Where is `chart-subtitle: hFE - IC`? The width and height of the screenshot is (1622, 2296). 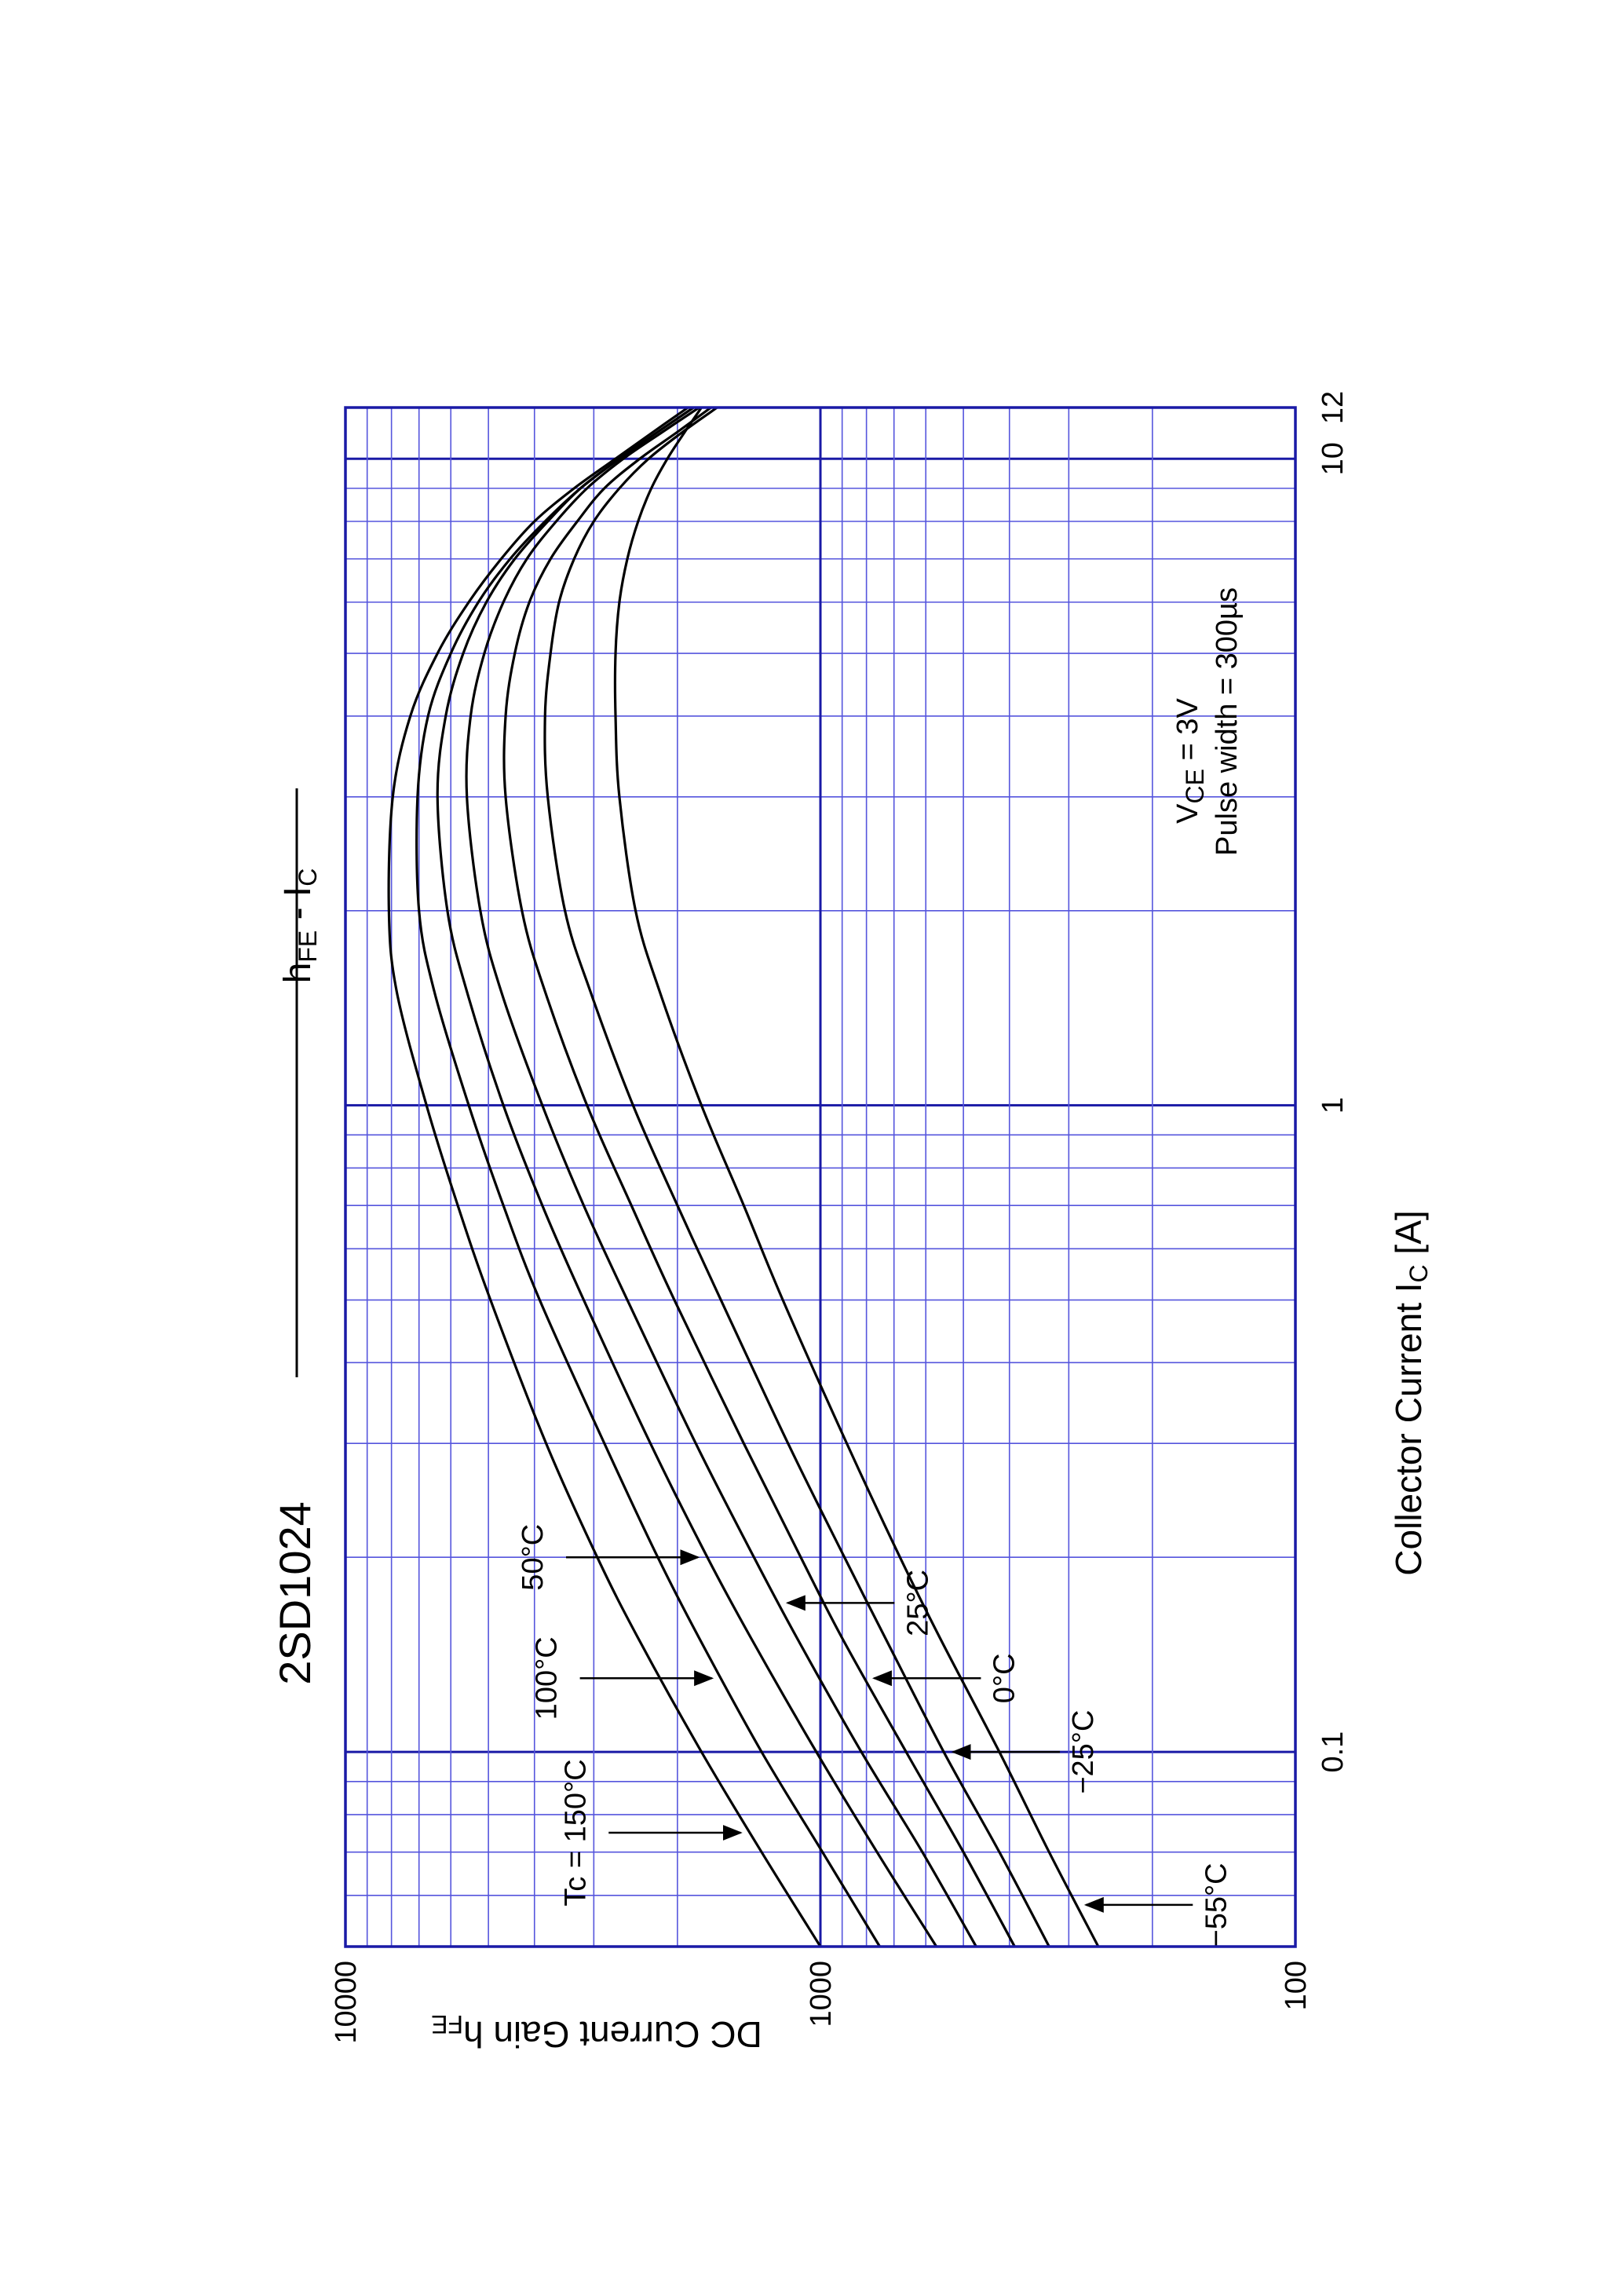 chart-subtitle: hFE - IC is located at coordinates (299, 926).